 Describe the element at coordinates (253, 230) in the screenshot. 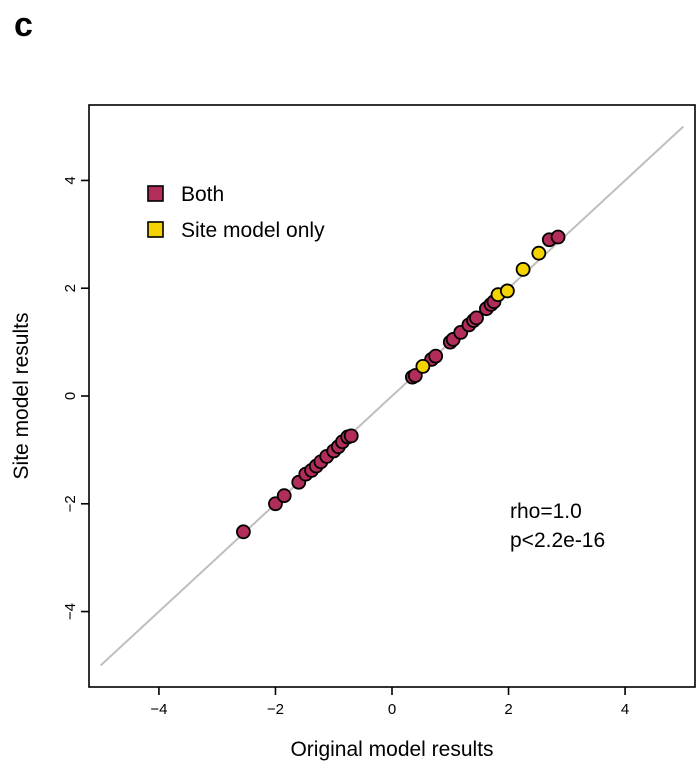

I see `legend-label-site-model-only: Site model only` at that location.